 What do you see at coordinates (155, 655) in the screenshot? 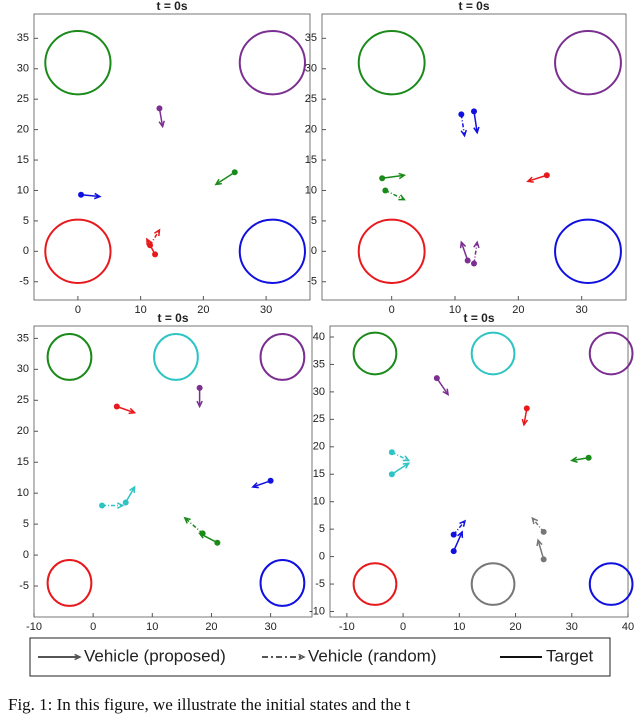
I see `legend-label: Vehicle (proposed)` at bounding box center [155, 655].